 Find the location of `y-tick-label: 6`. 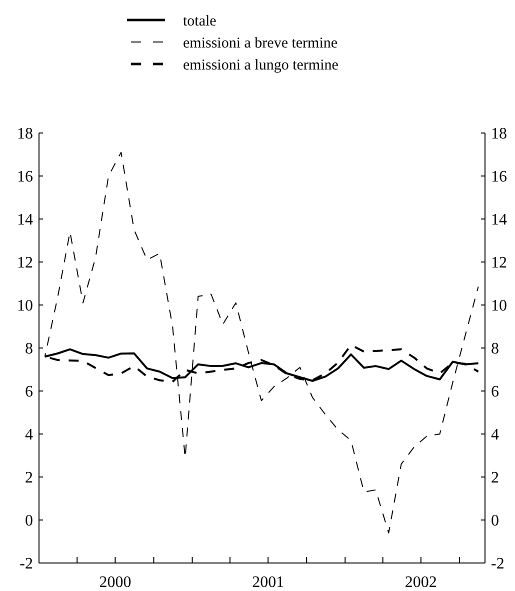

y-tick-label: 6 is located at coordinates (29, 392).